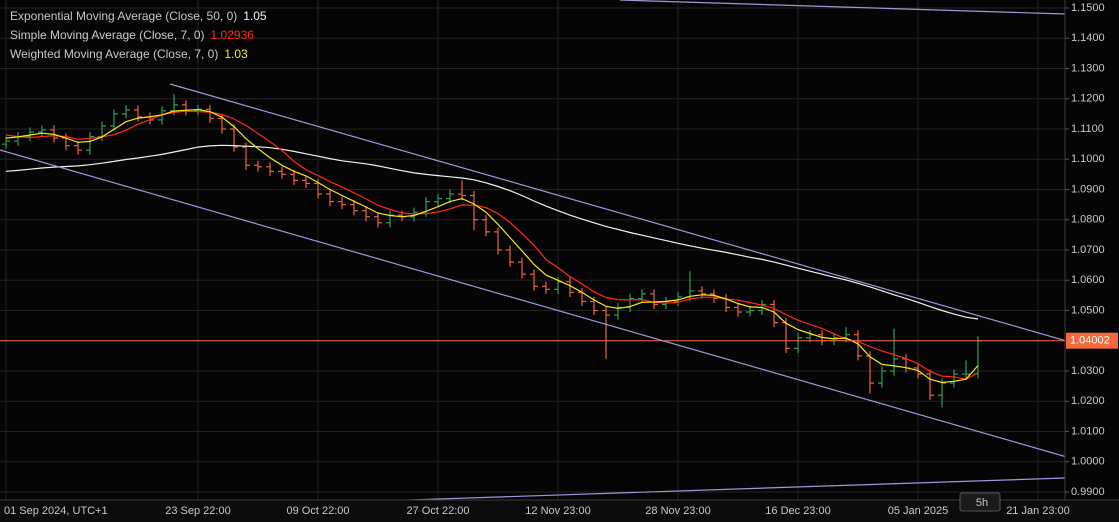 The image size is (1119, 522). What do you see at coordinates (918, 511) in the screenshot?
I see `x-tick-label: 05 Jan 2025` at bounding box center [918, 511].